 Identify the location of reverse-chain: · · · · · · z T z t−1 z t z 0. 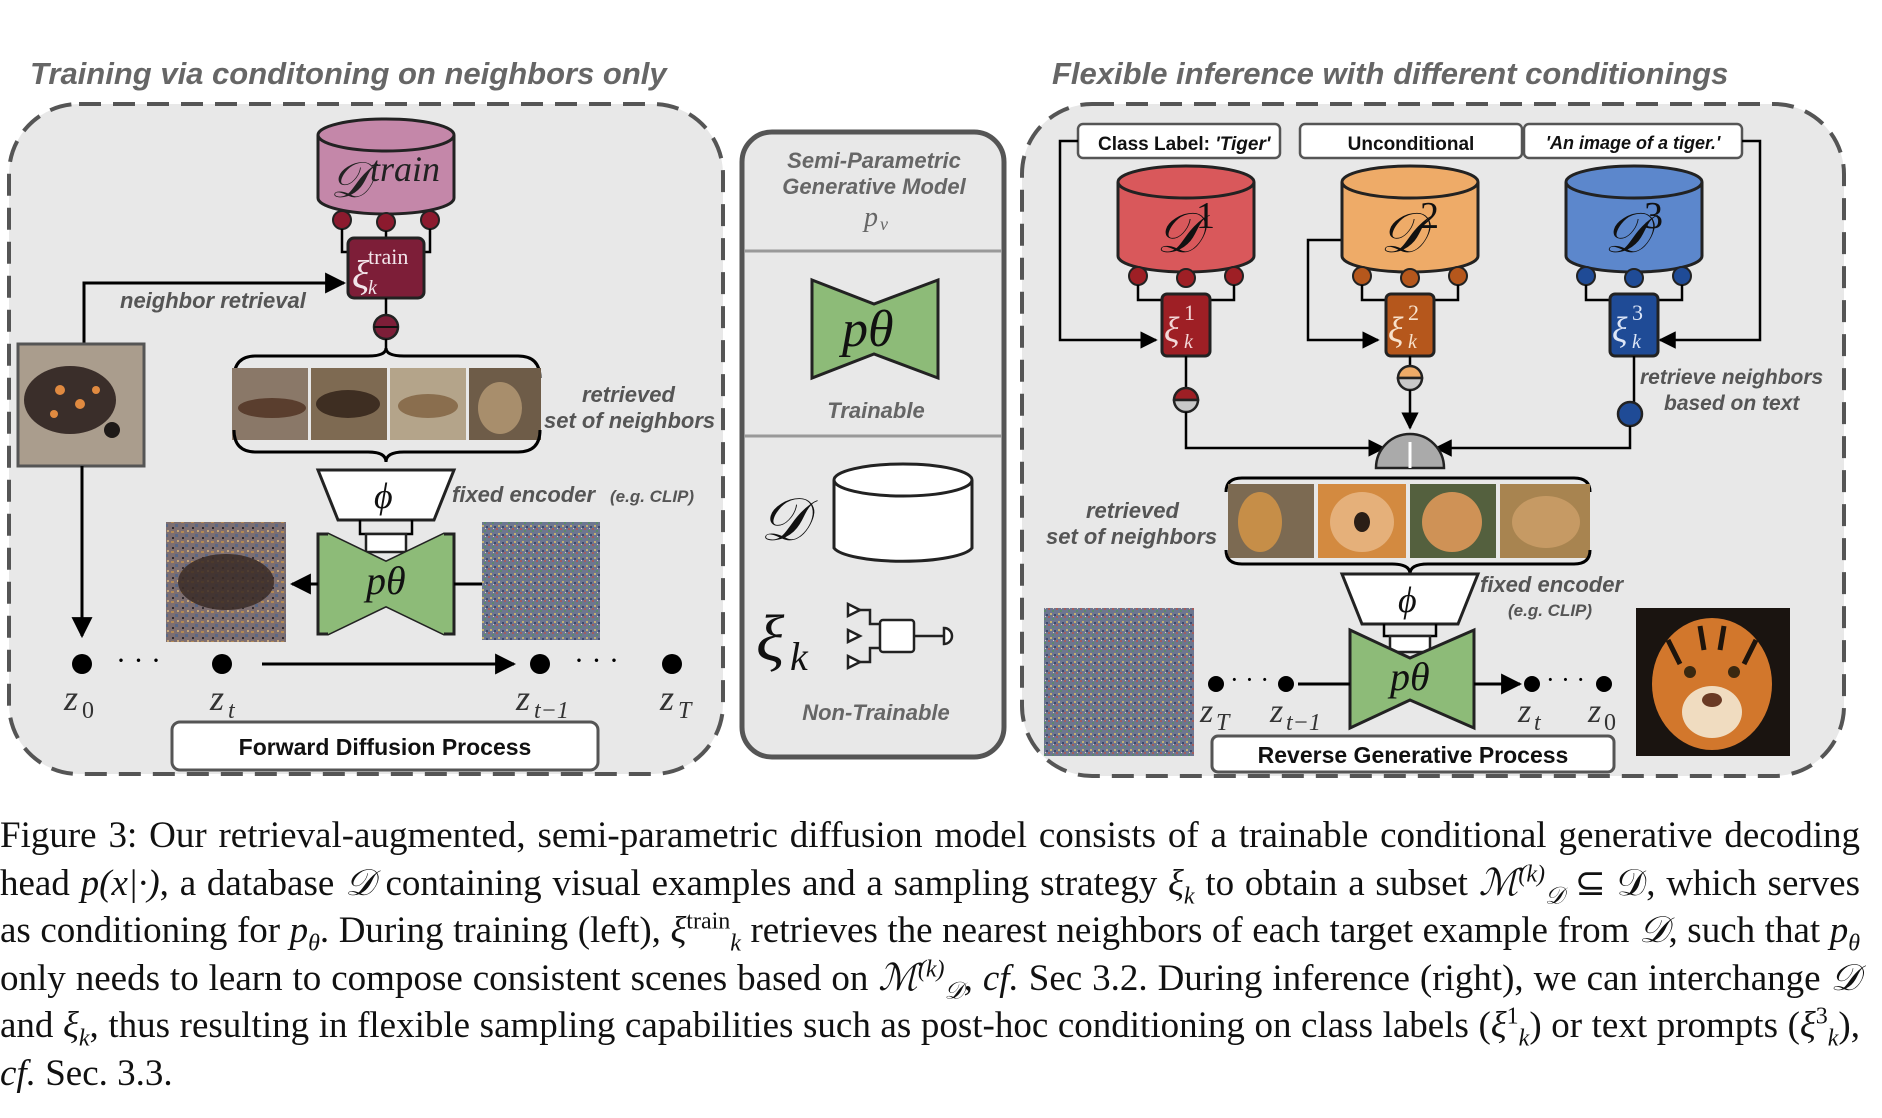
(1407, 700).